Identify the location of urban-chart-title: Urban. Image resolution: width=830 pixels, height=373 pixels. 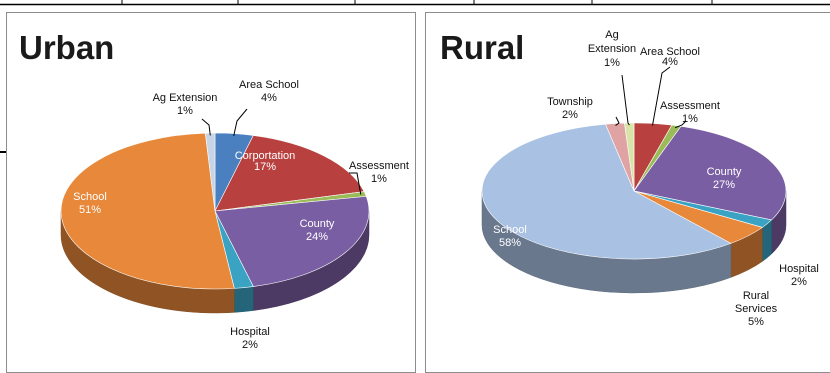
(67, 47).